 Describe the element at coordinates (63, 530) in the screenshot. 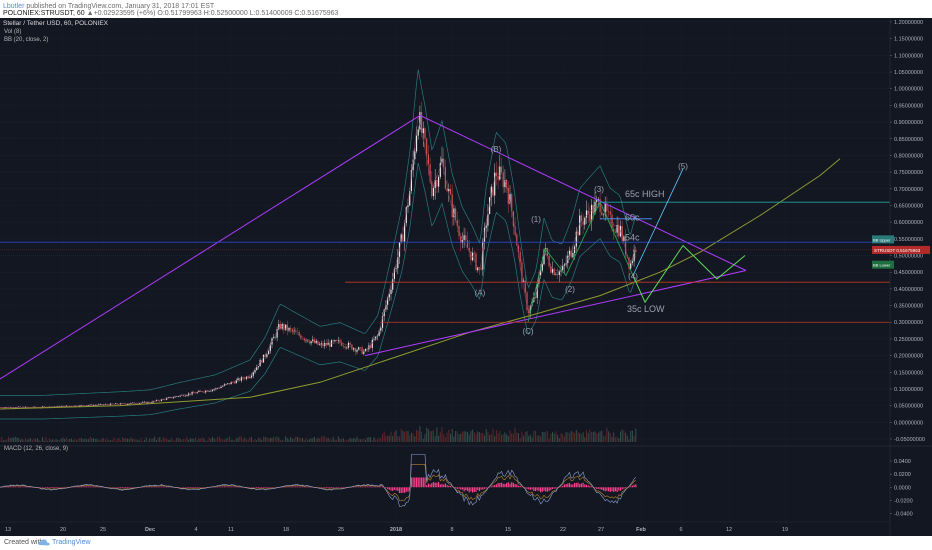

I see `time-tick-label: 20` at that location.